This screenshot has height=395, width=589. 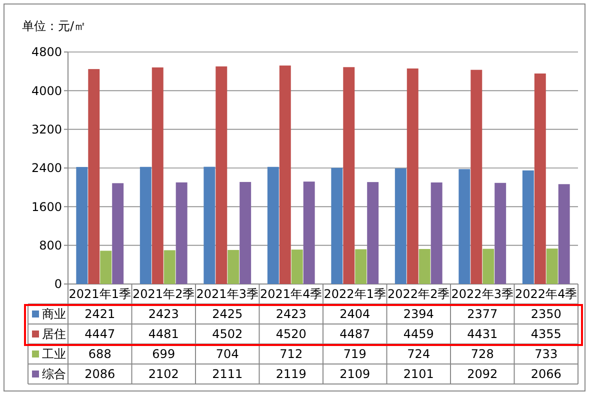 I want to click on data-label: 704, so click(x=227, y=354).